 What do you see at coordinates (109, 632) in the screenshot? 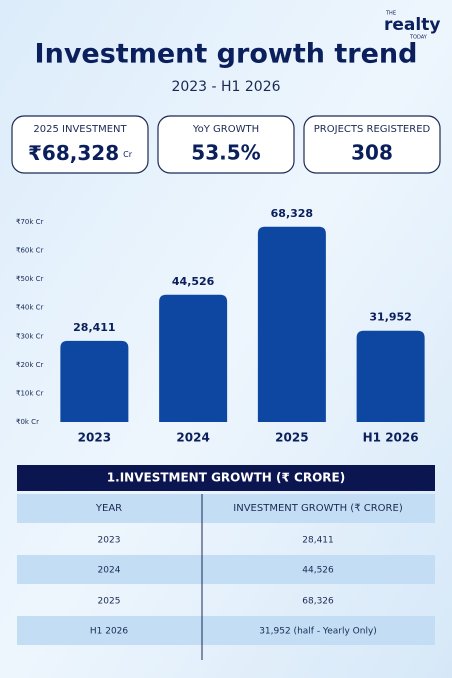
I see `cell: H1 2026` at bounding box center [109, 632].